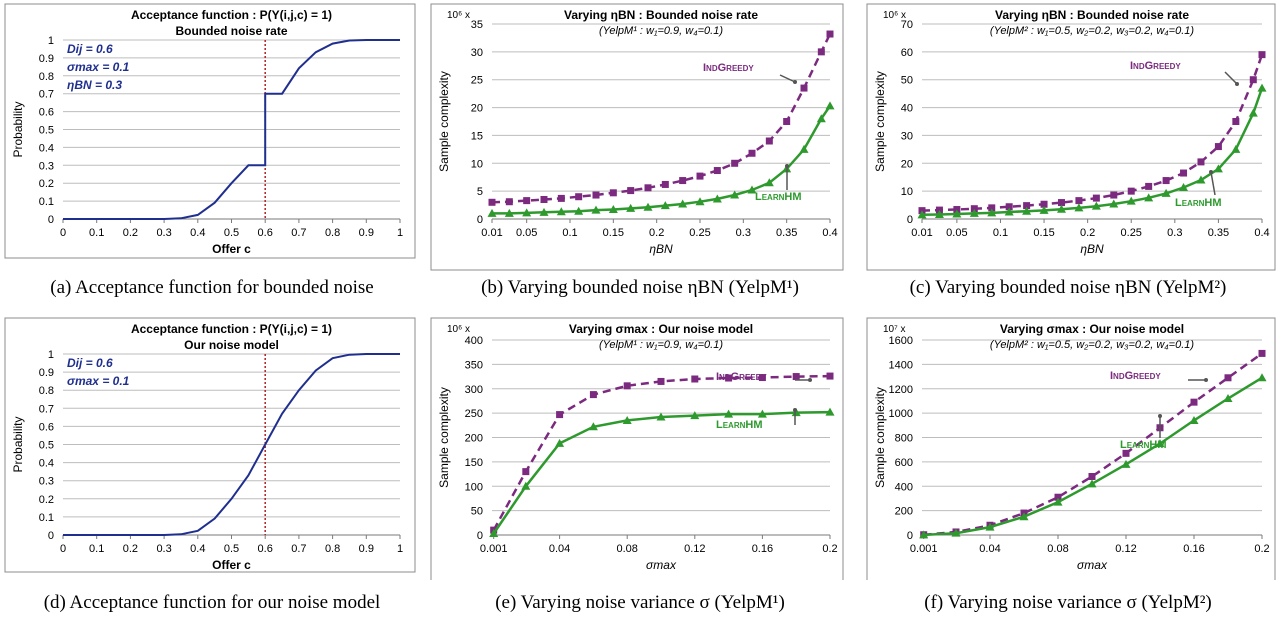 This screenshot has width=1279, height=624. I want to click on label-arrow, so click(1213, 183).